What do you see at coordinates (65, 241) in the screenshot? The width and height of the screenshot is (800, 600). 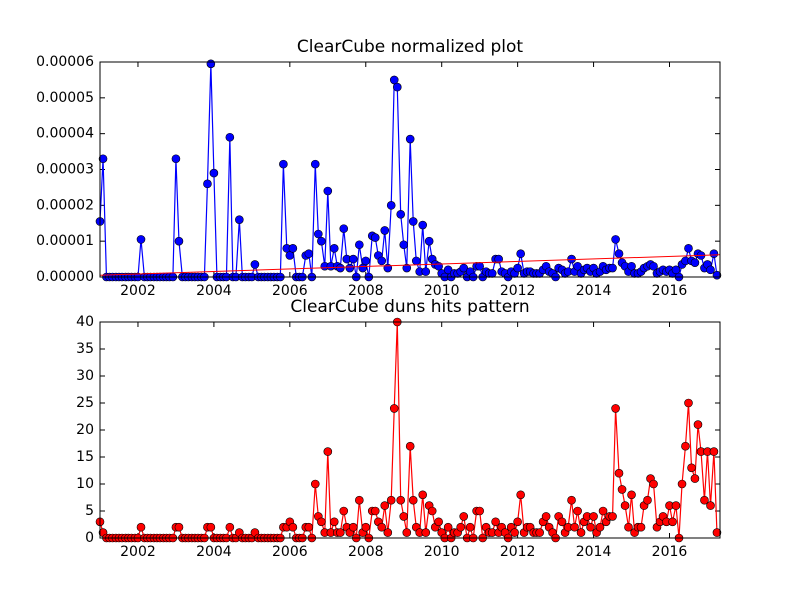 I see `y-tick-label: 0.00001` at bounding box center [65, 241].